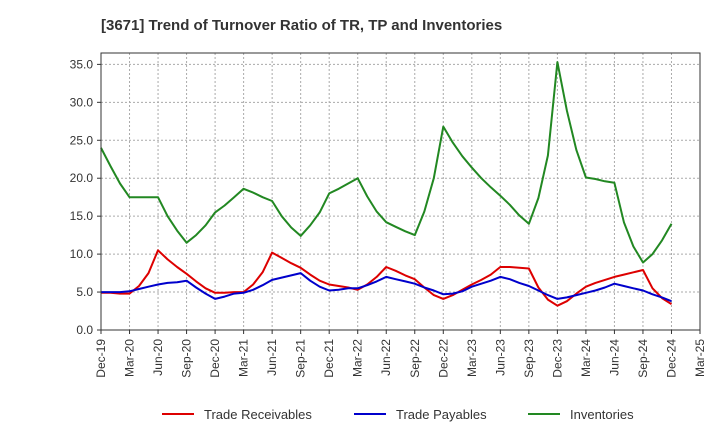 The height and width of the screenshot is (440, 720). What do you see at coordinates (643, 358) in the screenshot?
I see `x-tick-label: Sep-24` at bounding box center [643, 358].